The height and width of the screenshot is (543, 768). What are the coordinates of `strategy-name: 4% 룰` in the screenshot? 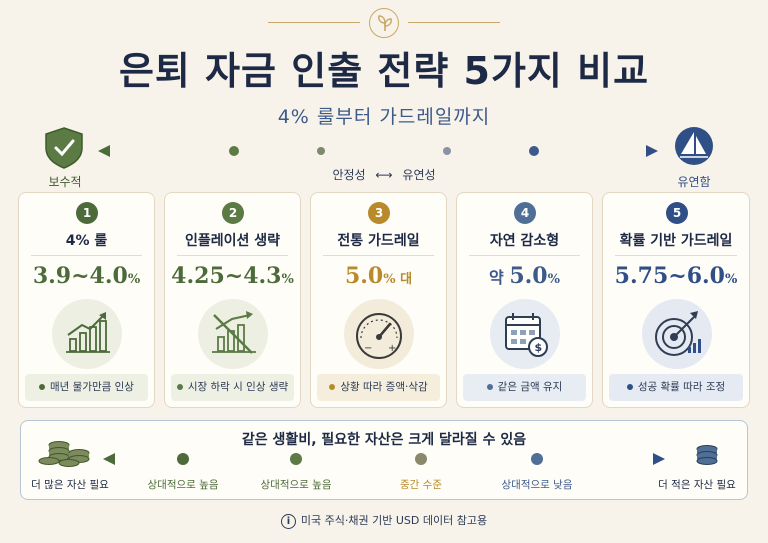 It's located at (86, 241).